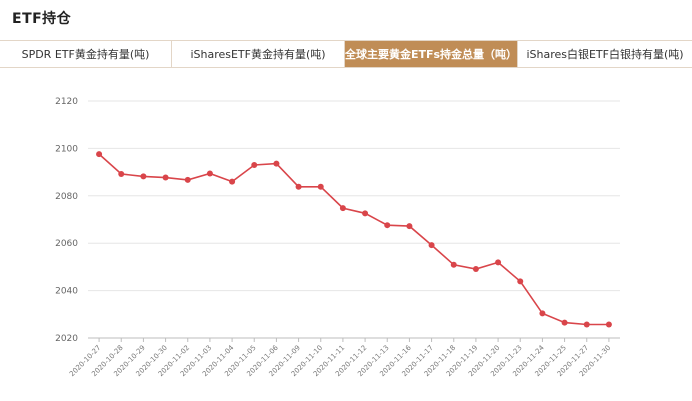 The width and height of the screenshot is (692, 401). I want to click on y-tick-label: 2080, so click(66, 197).